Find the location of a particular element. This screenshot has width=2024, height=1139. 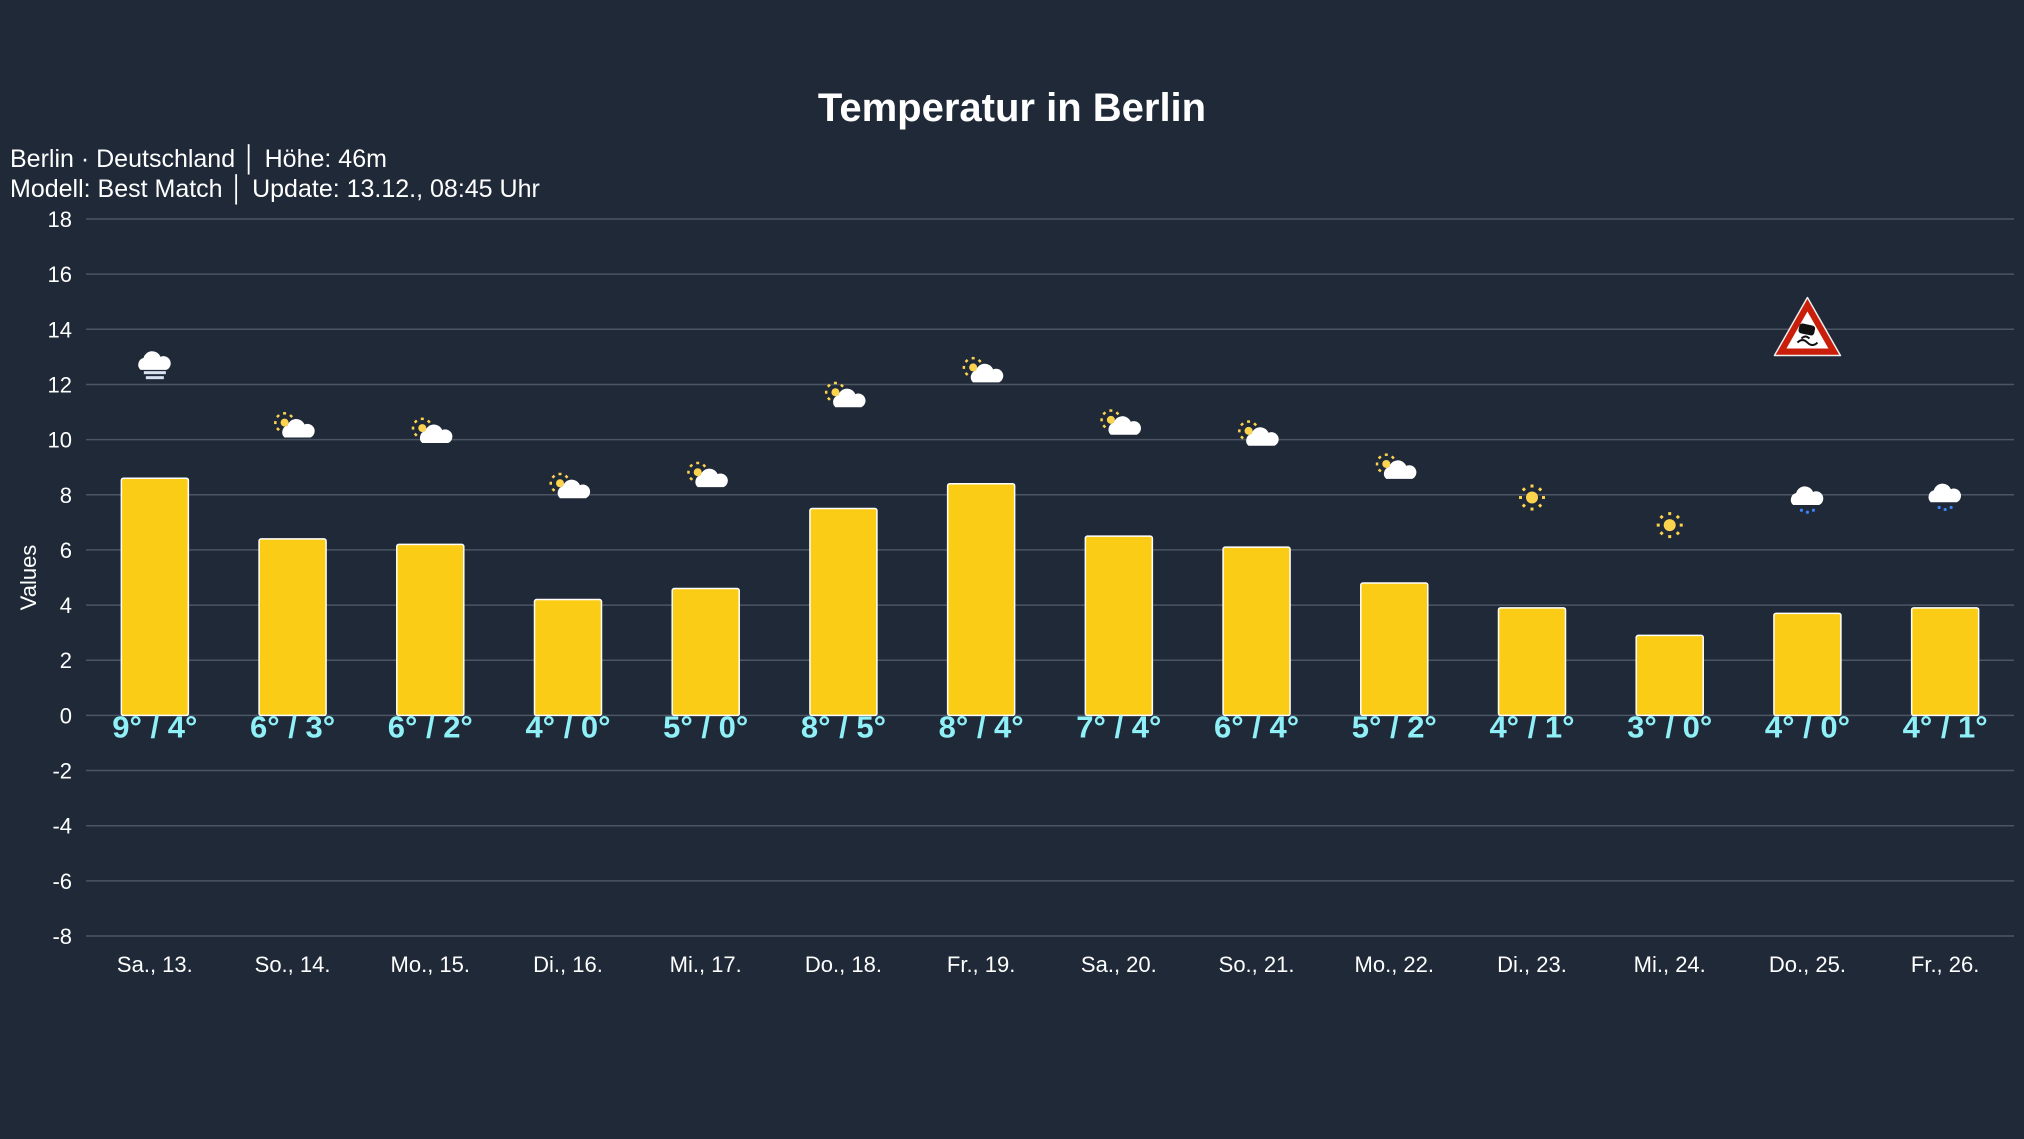

location-info: Berlin · Deutschland │ Höhe: 46m is located at coordinates (198, 159).